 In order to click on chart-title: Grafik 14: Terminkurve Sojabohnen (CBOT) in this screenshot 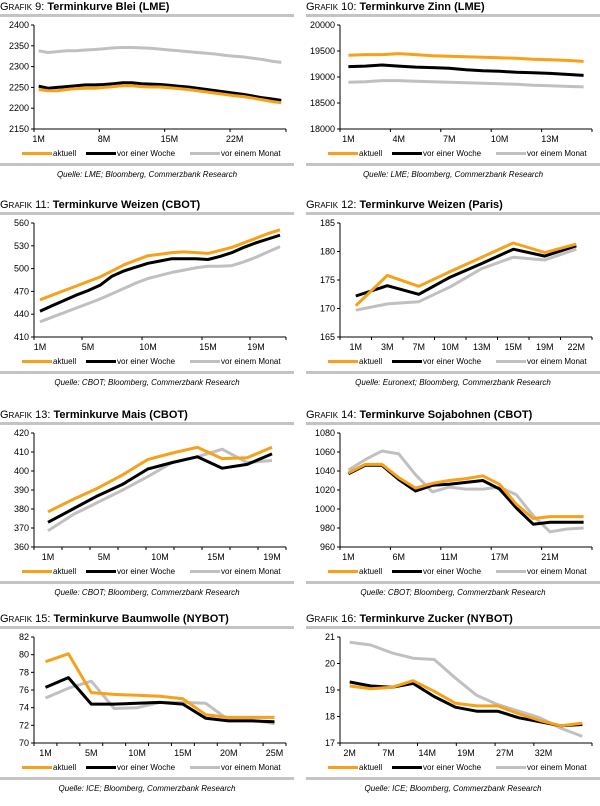, I will do `click(453, 415)`.